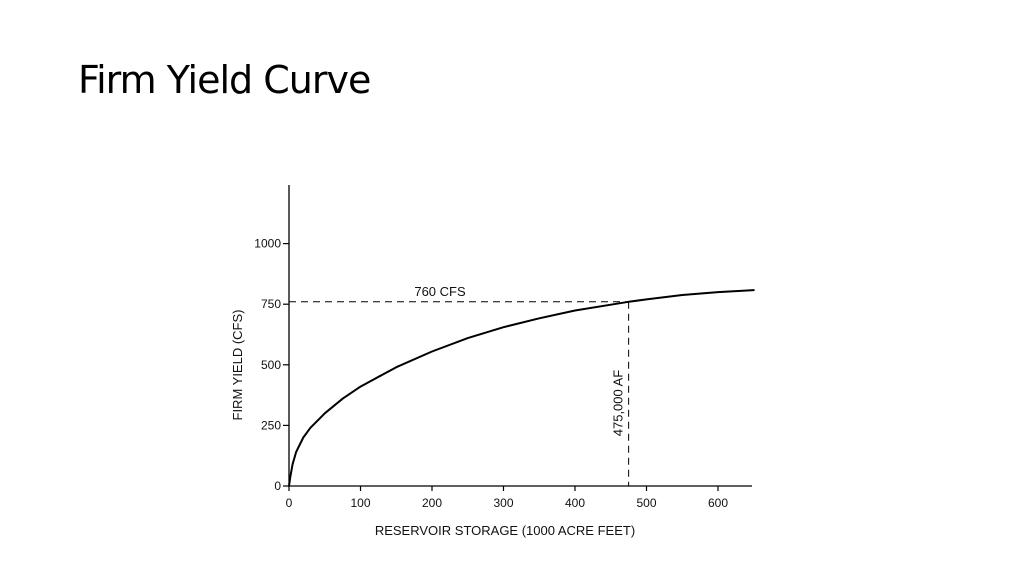  I want to click on y-tick-label: 750, so click(271, 304).